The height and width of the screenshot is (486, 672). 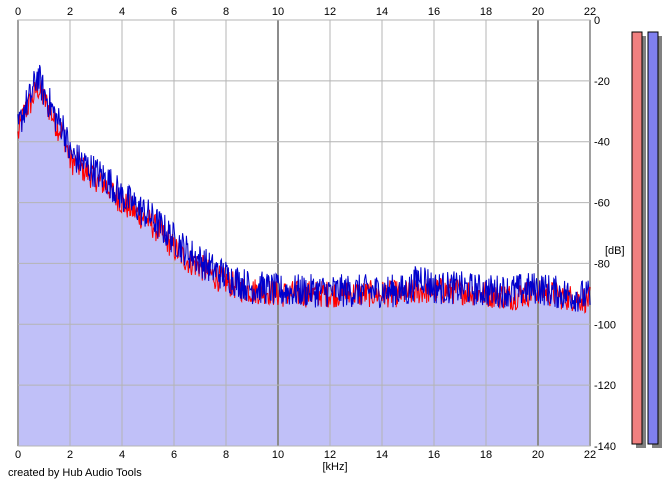 What do you see at coordinates (602, 143) in the screenshot?
I see `y-tick-label: -40` at bounding box center [602, 143].